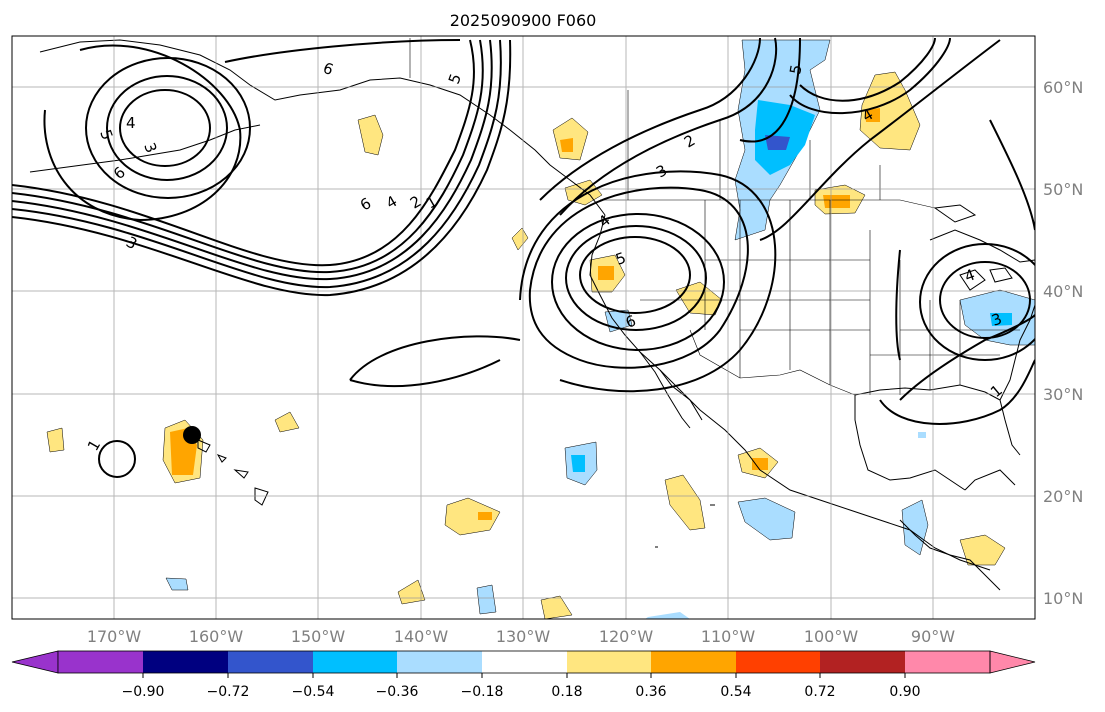  What do you see at coordinates (143, 692) in the screenshot?
I see `colorbar-tick: −0.90` at bounding box center [143, 692].